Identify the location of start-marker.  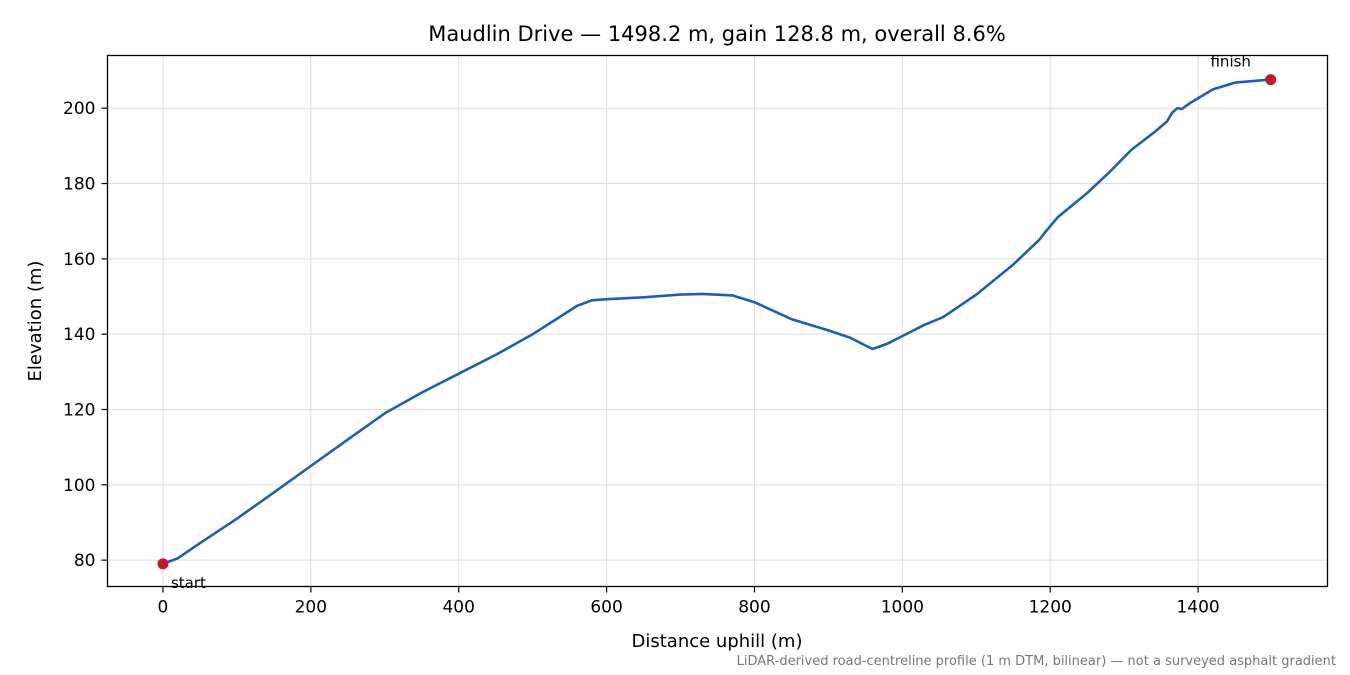
(163, 564).